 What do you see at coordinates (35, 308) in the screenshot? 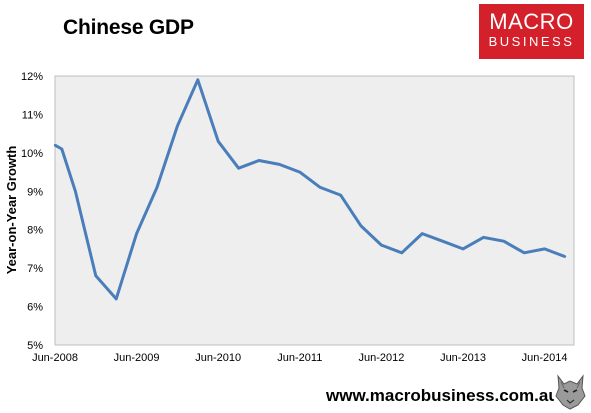
I see `y-tick-label: 6%` at bounding box center [35, 308].